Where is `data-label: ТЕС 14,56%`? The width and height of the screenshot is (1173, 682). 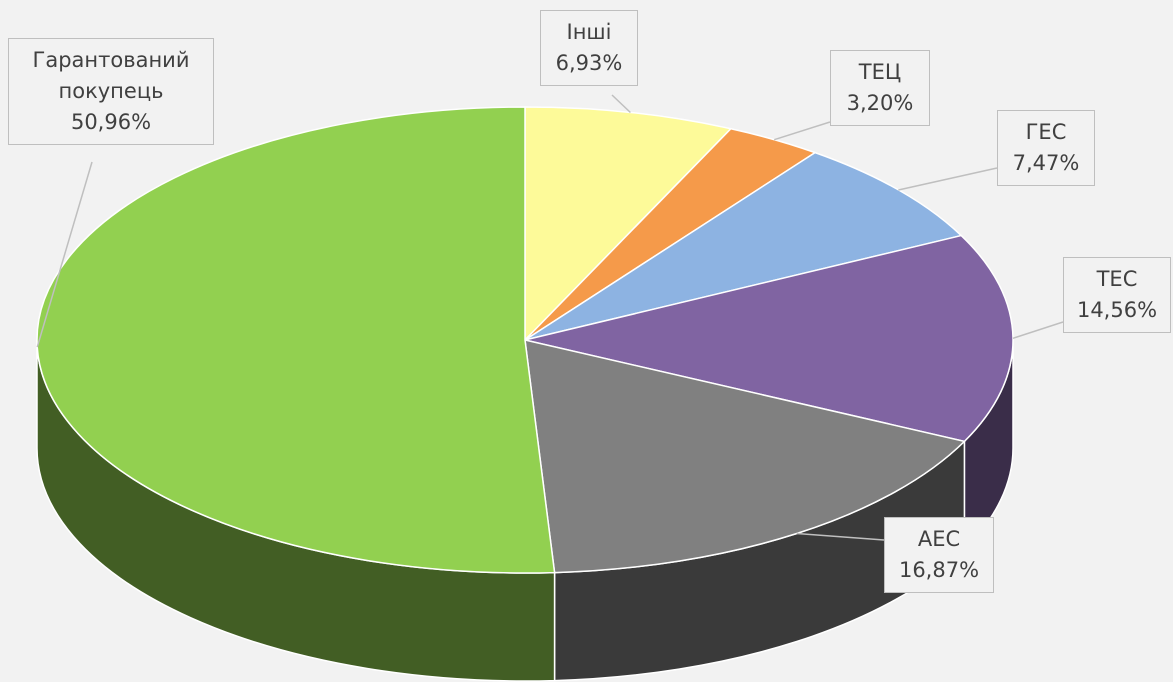
data-label: ТЕС 14,56% is located at coordinates (1117, 295).